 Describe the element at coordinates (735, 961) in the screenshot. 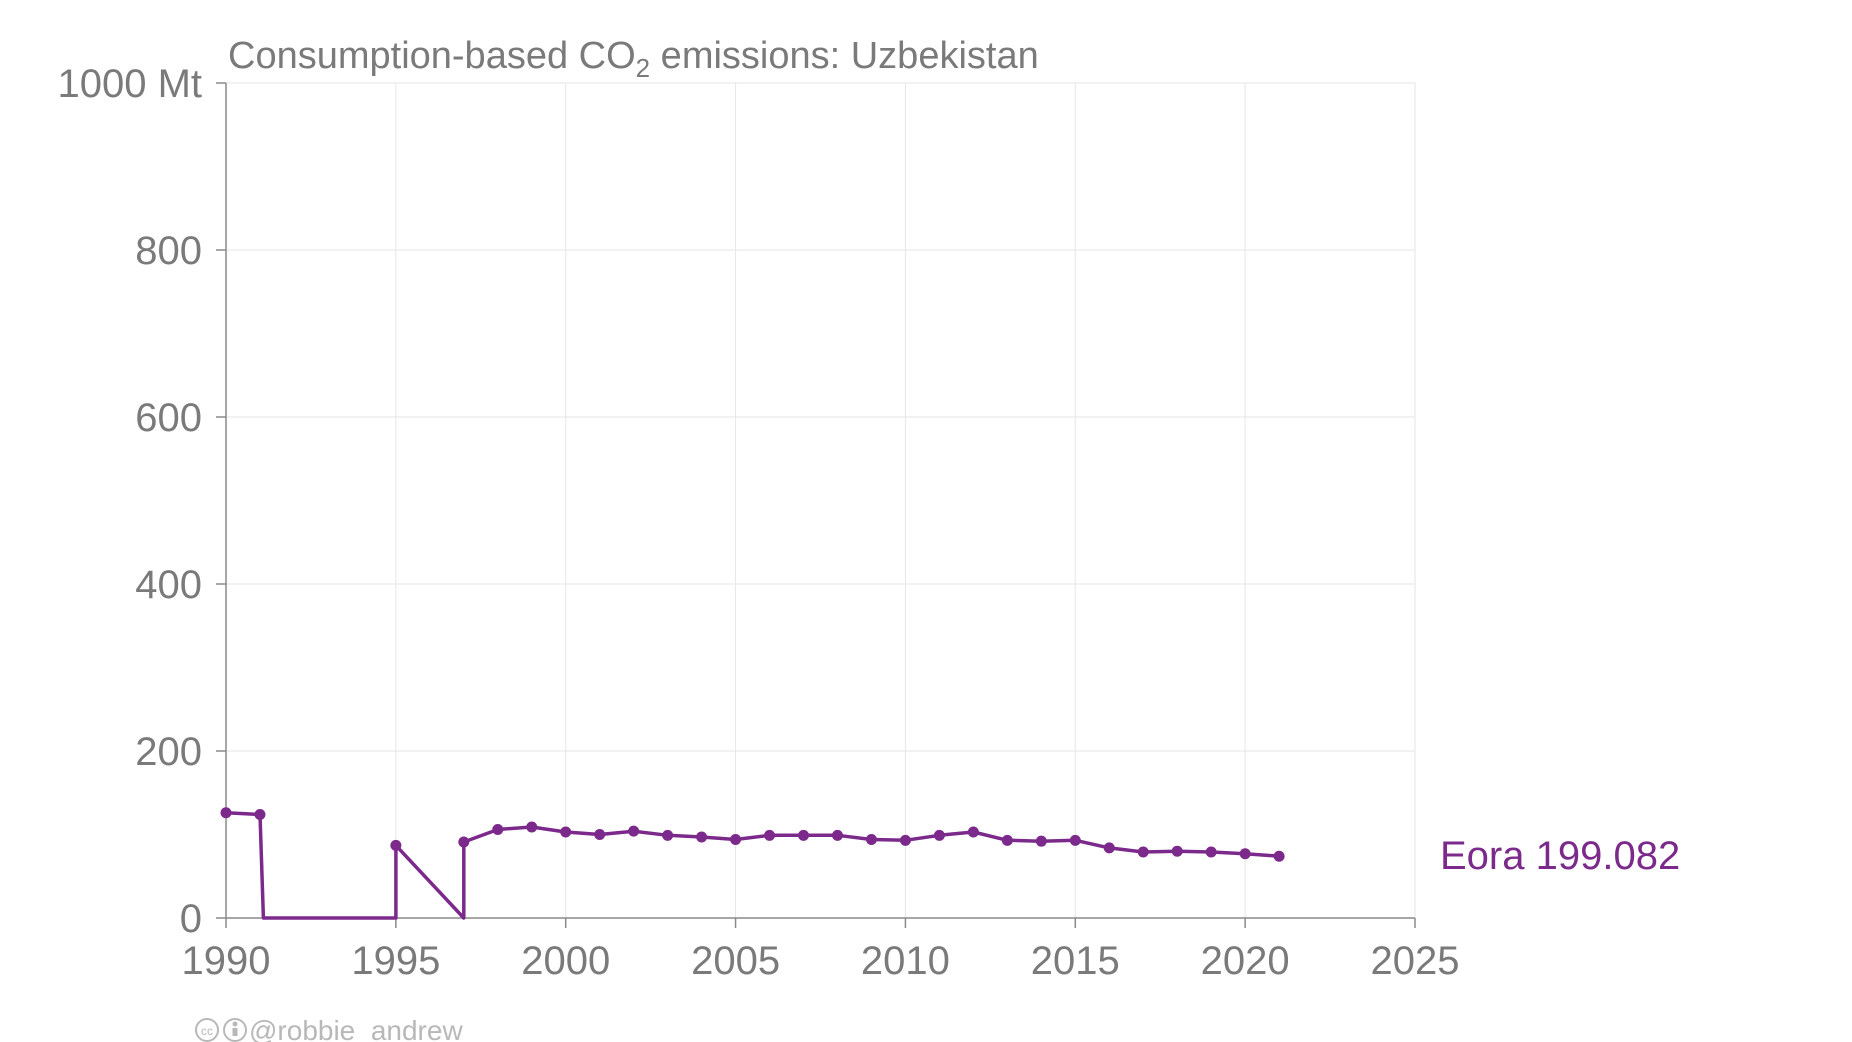

I see `x-tick-label: 2005` at that location.